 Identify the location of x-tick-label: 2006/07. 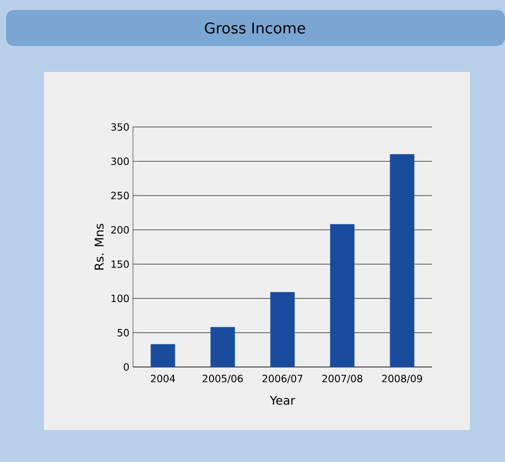
(282, 379).